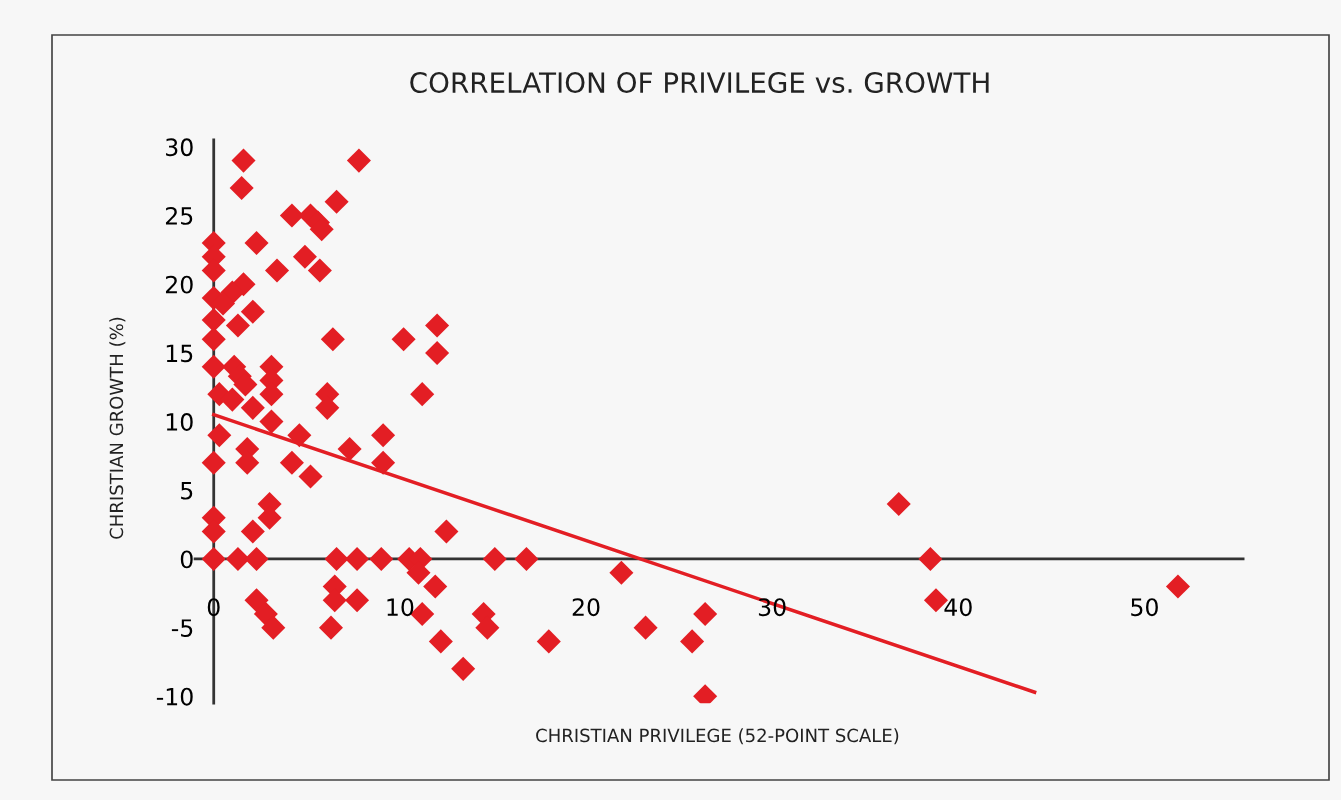  What do you see at coordinates (174, 696) in the screenshot?
I see `y-tick-label: -10` at bounding box center [174, 696].